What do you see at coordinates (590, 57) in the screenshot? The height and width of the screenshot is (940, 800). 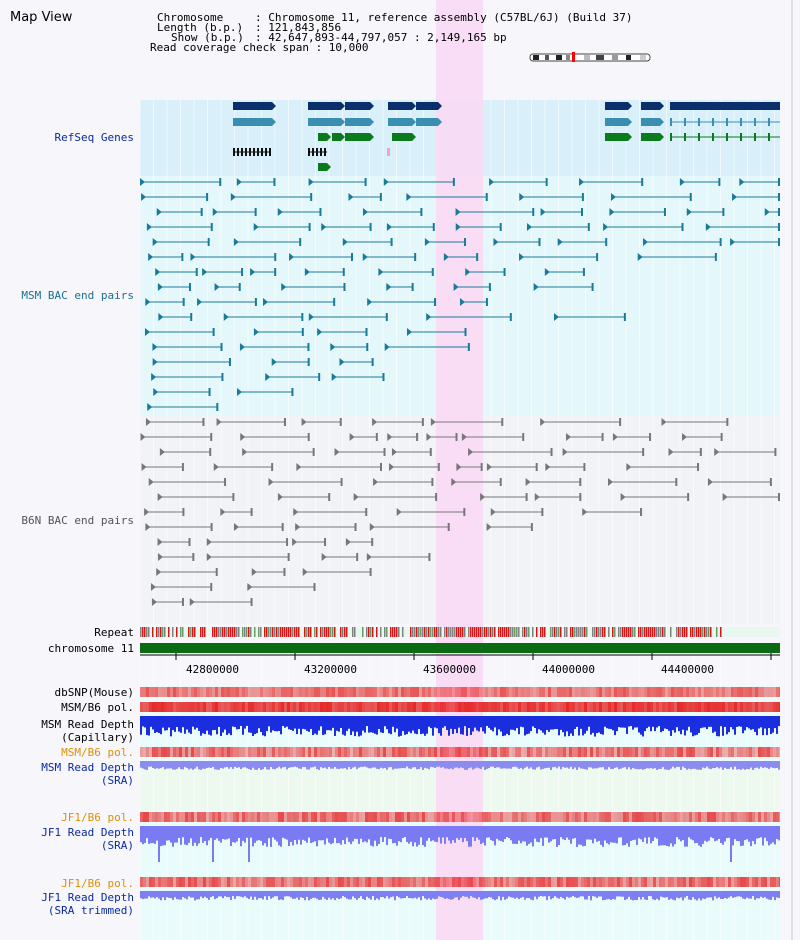 I see `chromosome-ideogram` at bounding box center [590, 57].